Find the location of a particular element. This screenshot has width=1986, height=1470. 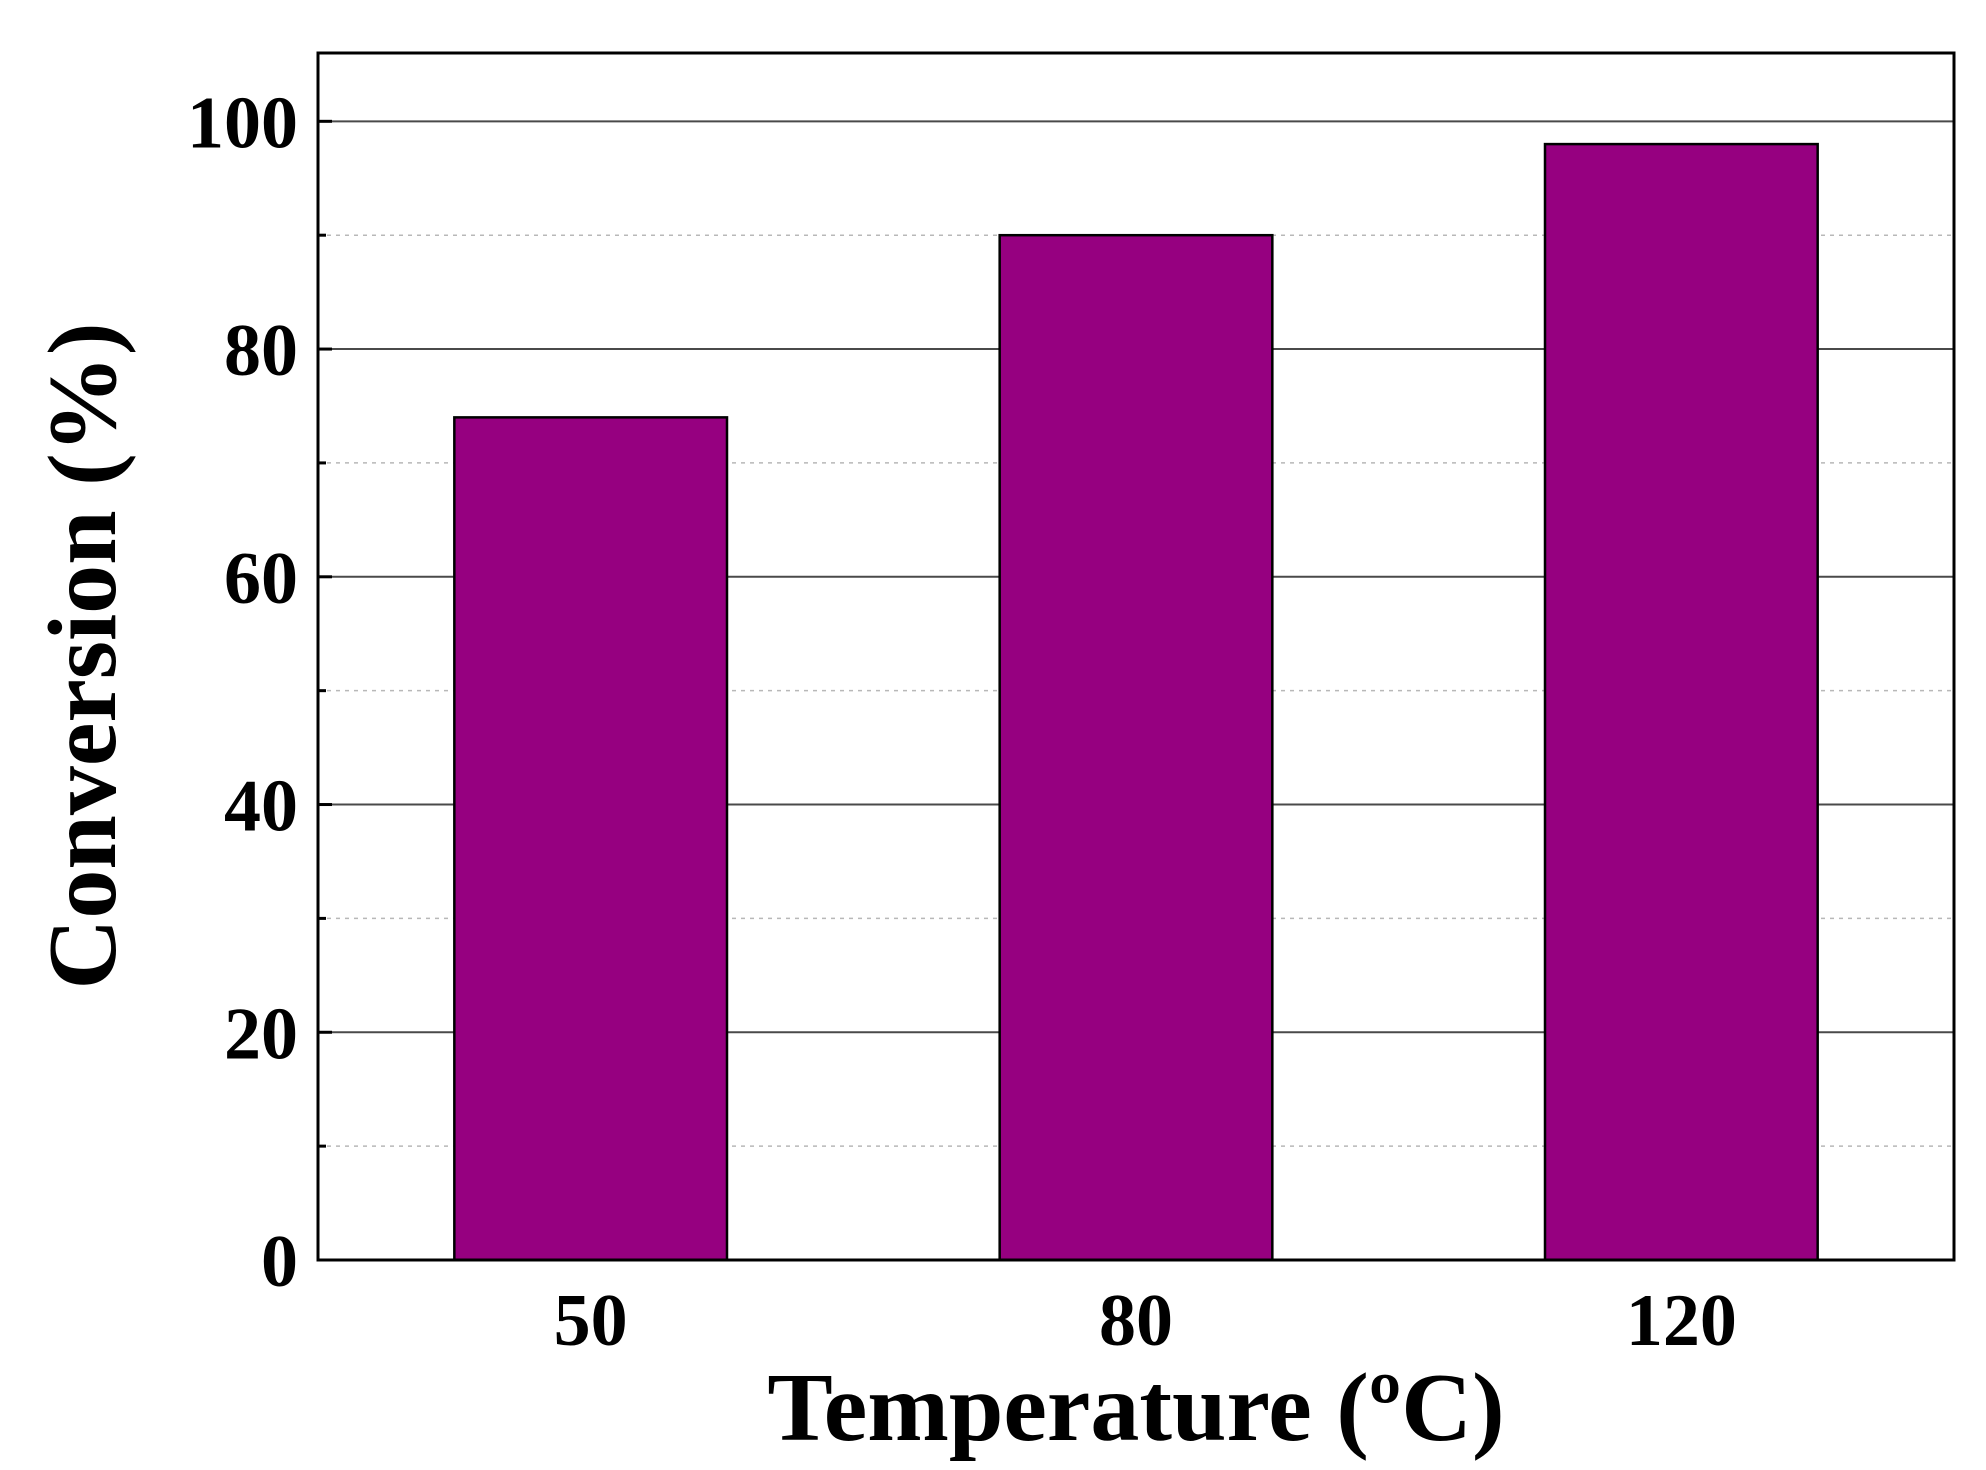

y-tick-label: 80 is located at coordinates (261, 351).